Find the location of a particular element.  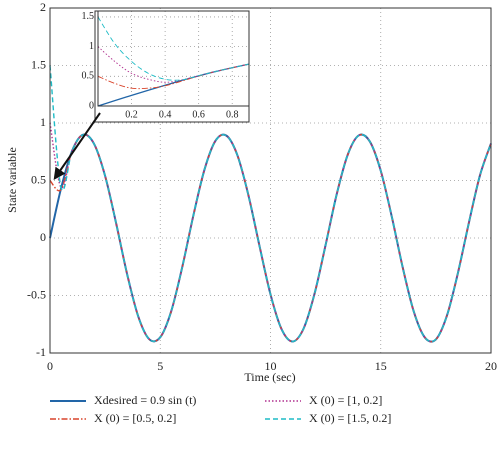

x-tick-label: 0.4 is located at coordinates (165, 114).